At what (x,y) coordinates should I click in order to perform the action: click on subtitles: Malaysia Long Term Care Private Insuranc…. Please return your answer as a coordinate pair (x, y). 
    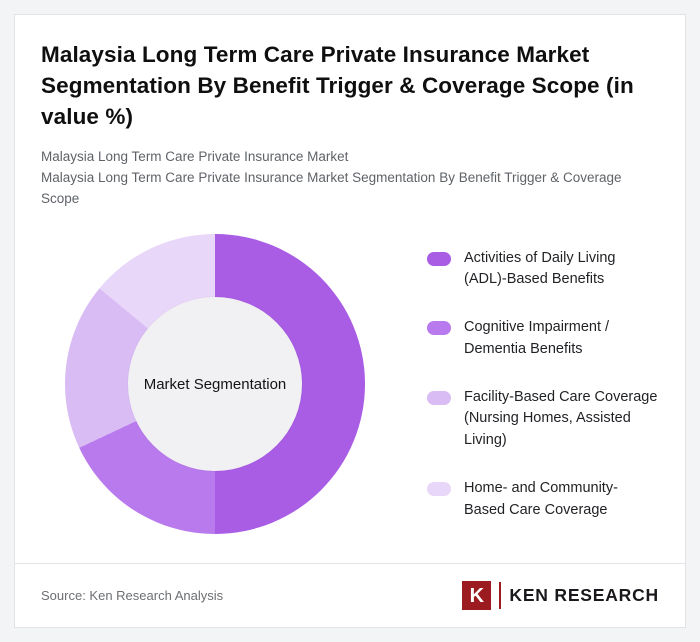
    Looking at the image, I should click on (349, 178).